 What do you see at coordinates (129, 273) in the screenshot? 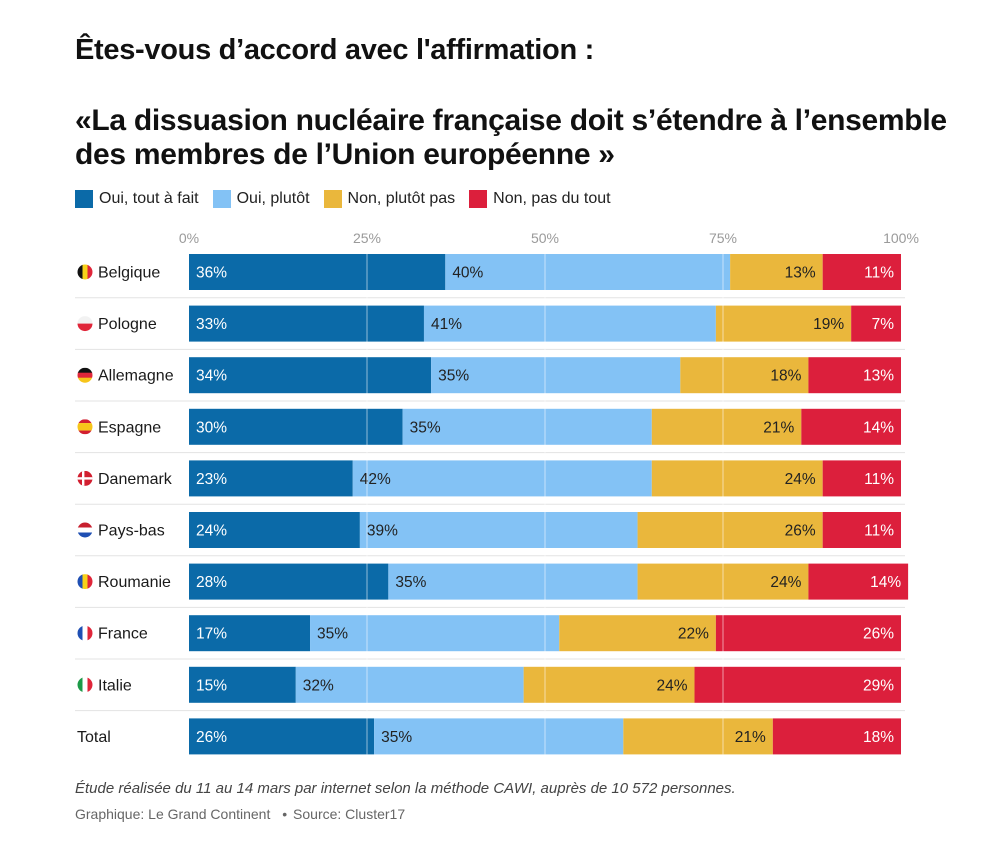
I see `category-label: Belgique` at bounding box center [129, 273].